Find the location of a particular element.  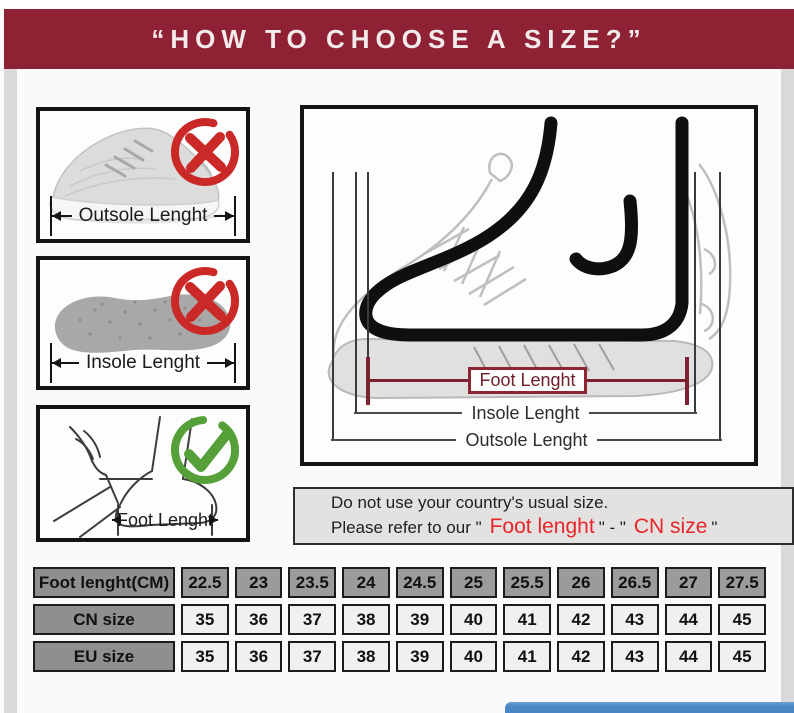

table-cell: 26 is located at coordinates (581, 582).